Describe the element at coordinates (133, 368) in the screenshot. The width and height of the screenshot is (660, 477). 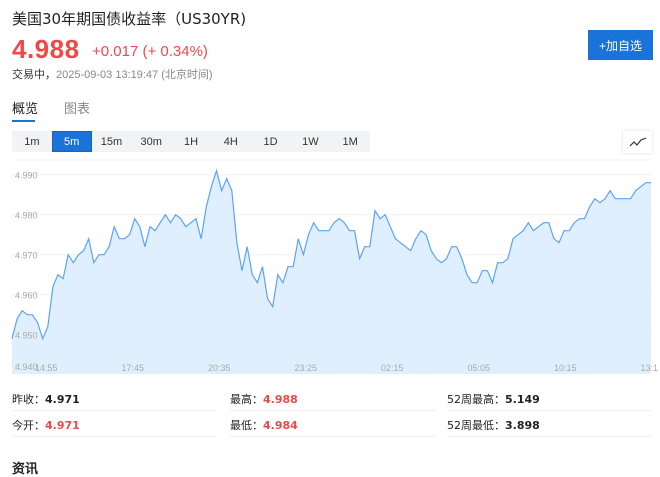
I see `x-tick-label: 17:45` at that location.